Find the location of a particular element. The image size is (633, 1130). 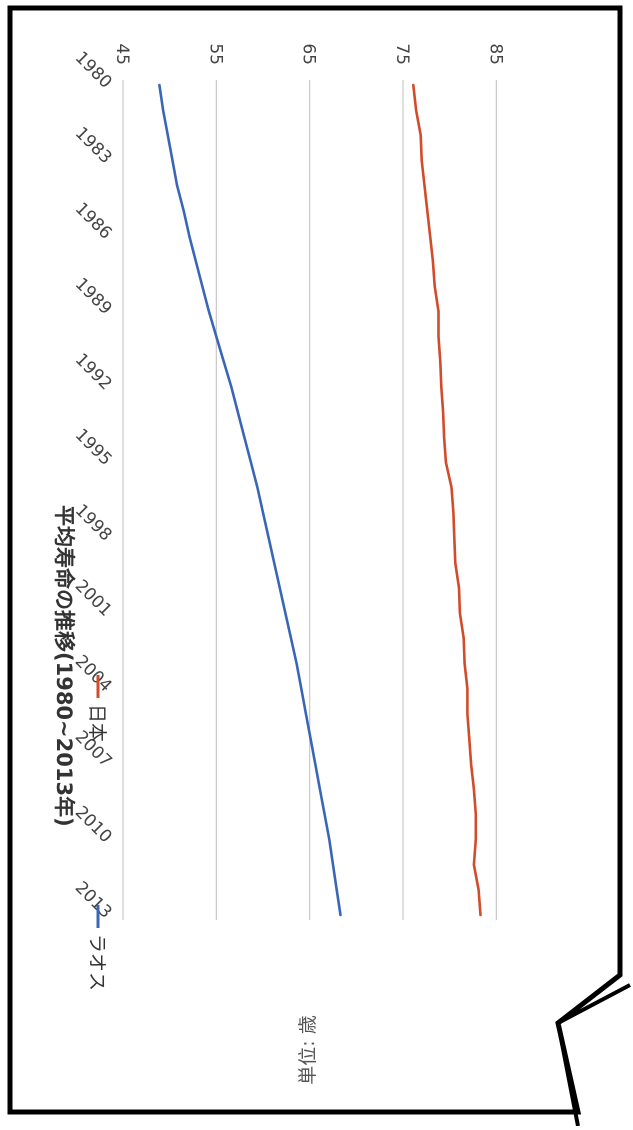

y-tick-labels: 45 55 65 75 85 is located at coordinates (308, 54).